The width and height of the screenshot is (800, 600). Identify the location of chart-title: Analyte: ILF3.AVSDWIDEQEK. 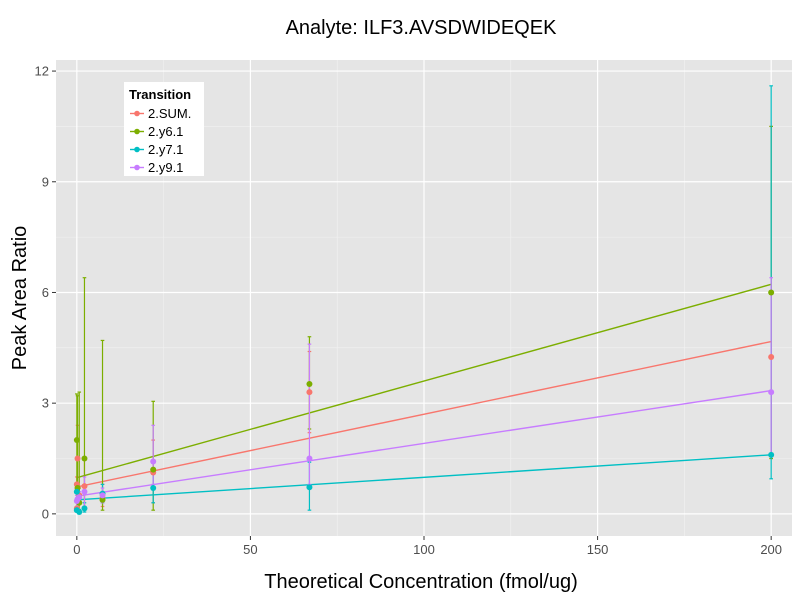
(421, 28).